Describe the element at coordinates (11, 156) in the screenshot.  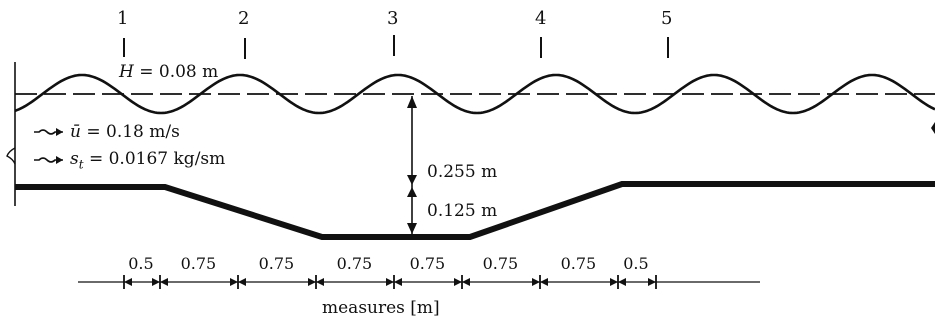
I see `inflow-brace` at that location.